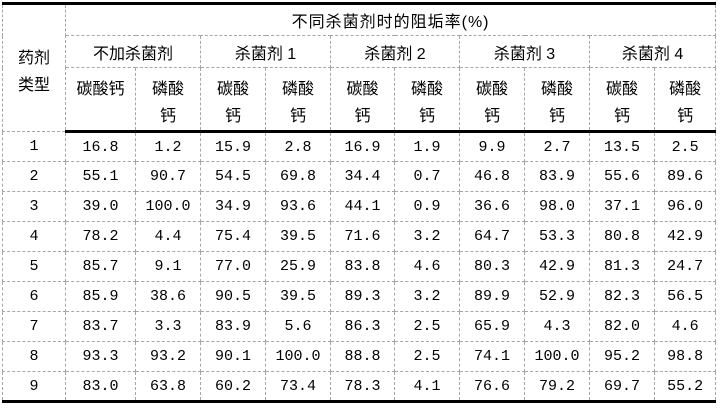  Describe the element at coordinates (34, 296) in the screenshot. I see `row-label: 6` at that location.